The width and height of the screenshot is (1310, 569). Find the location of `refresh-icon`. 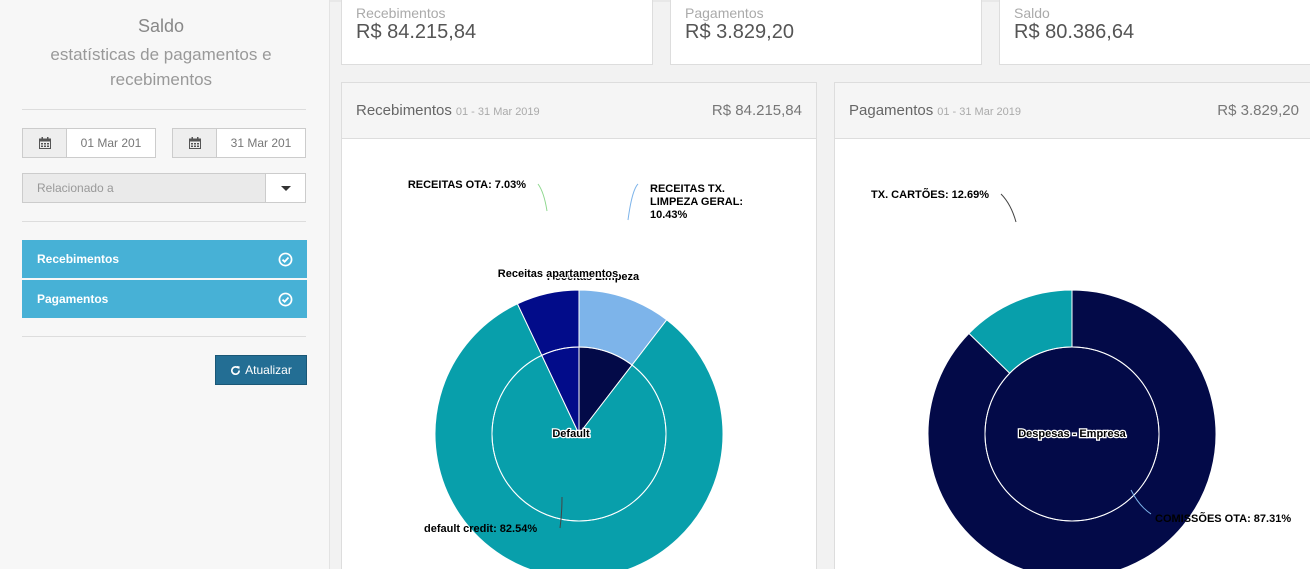

refresh-icon is located at coordinates (236, 370).